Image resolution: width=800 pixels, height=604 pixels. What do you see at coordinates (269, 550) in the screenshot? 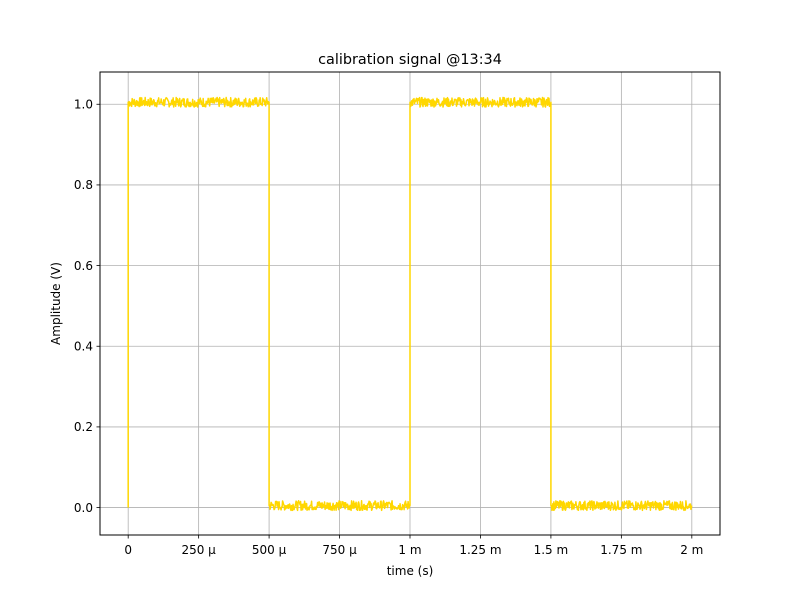
I see `x-tick-label: 500 µ` at bounding box center [269, 550].